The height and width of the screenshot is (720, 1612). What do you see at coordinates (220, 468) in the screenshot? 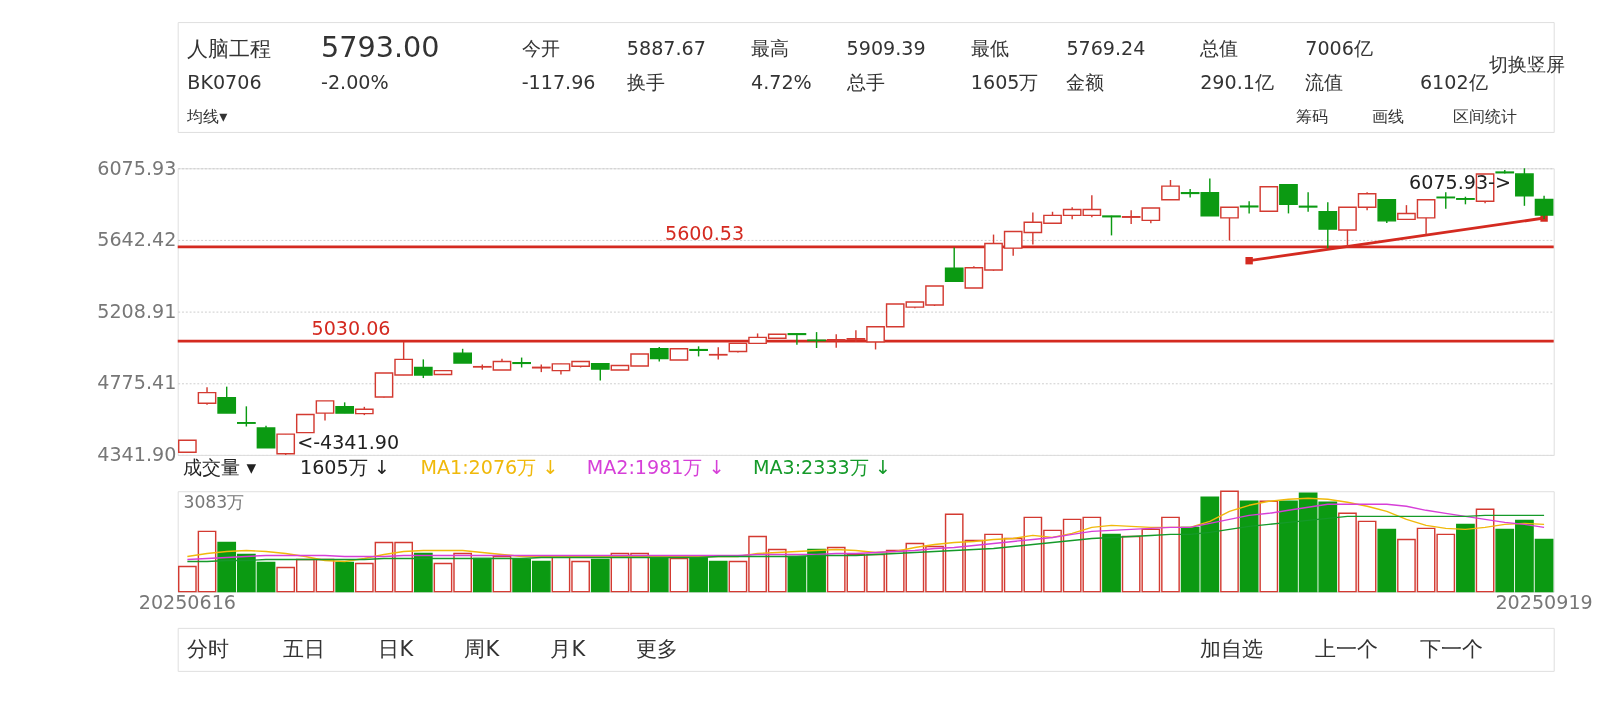
I see `text: 成交量 ▾` at bounding box center [220, 468].